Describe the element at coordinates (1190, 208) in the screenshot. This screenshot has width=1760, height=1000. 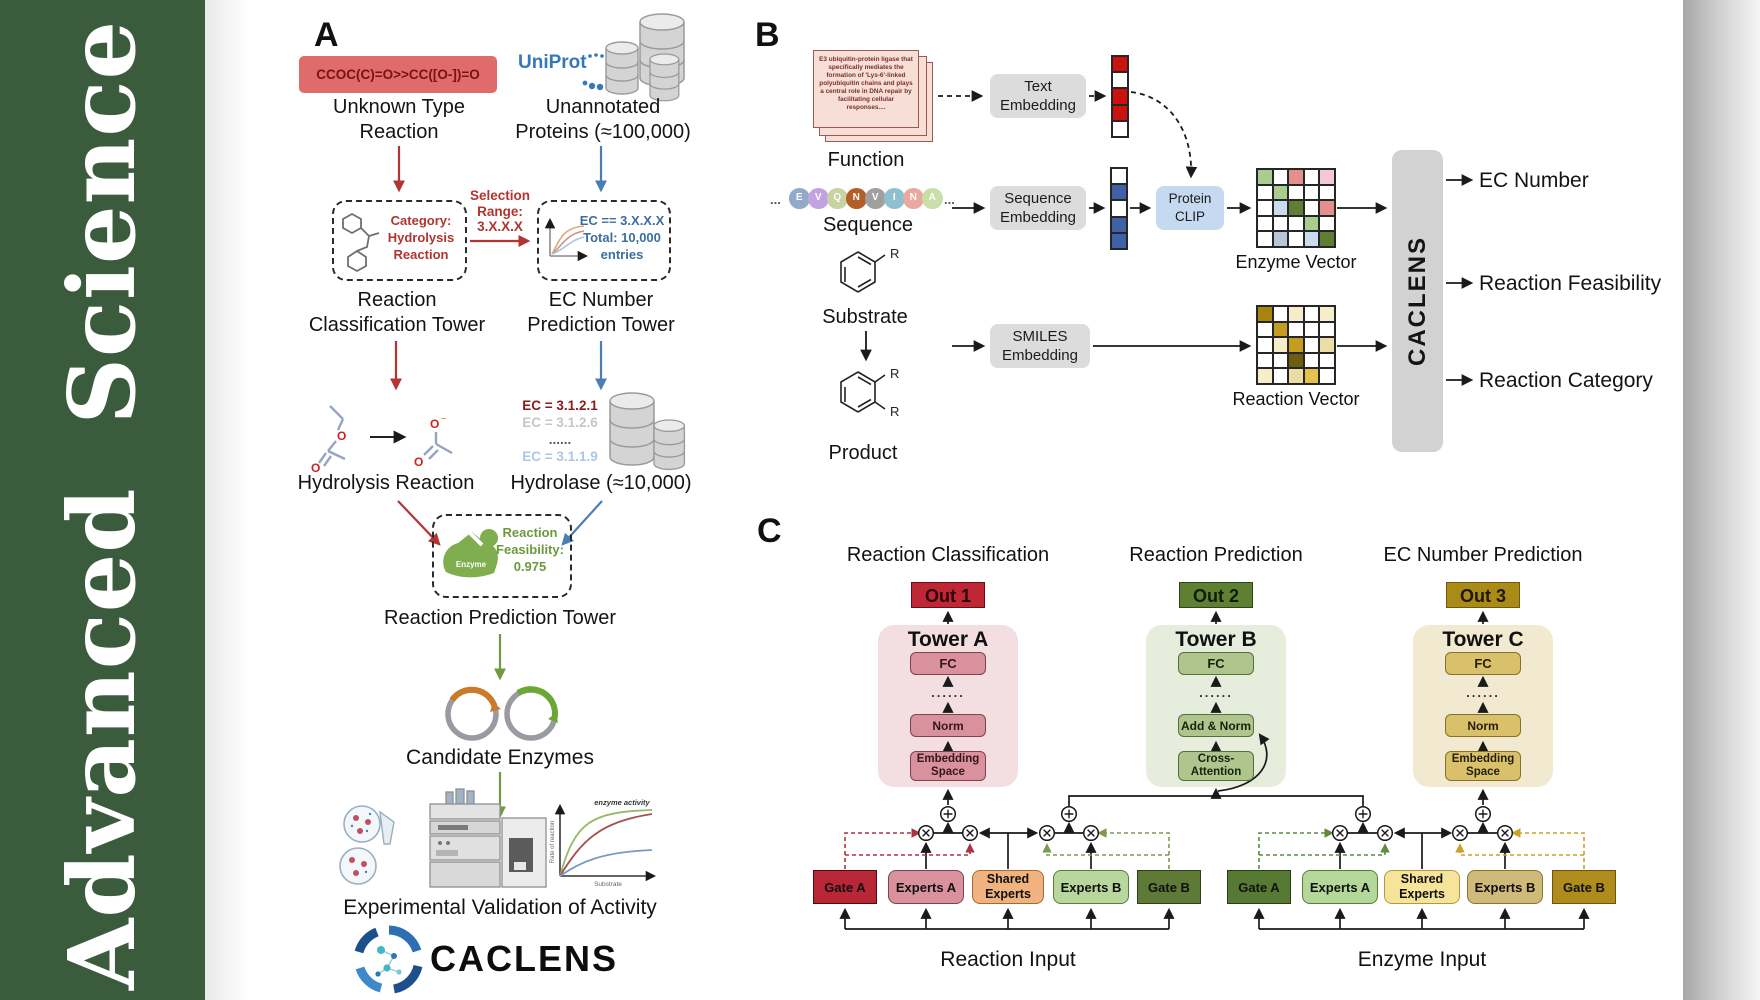
I see `protein-clip-box: Protein CLIP` at that location.